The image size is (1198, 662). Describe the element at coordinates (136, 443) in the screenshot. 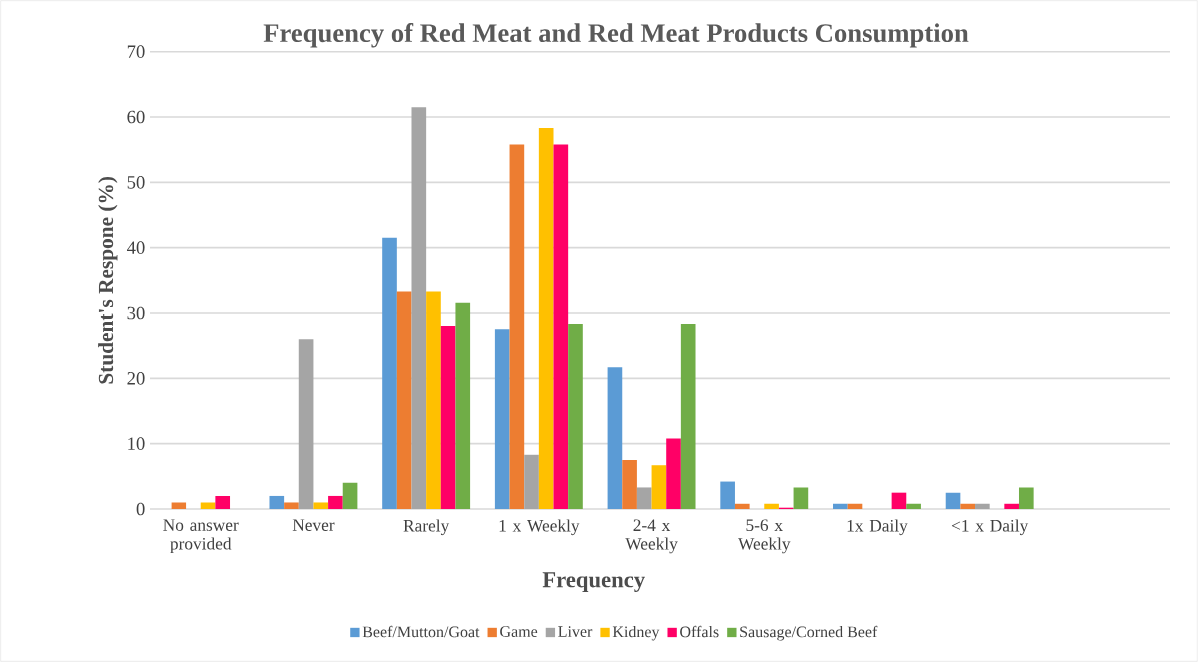

I see `y-tick-label: 10` at that location.